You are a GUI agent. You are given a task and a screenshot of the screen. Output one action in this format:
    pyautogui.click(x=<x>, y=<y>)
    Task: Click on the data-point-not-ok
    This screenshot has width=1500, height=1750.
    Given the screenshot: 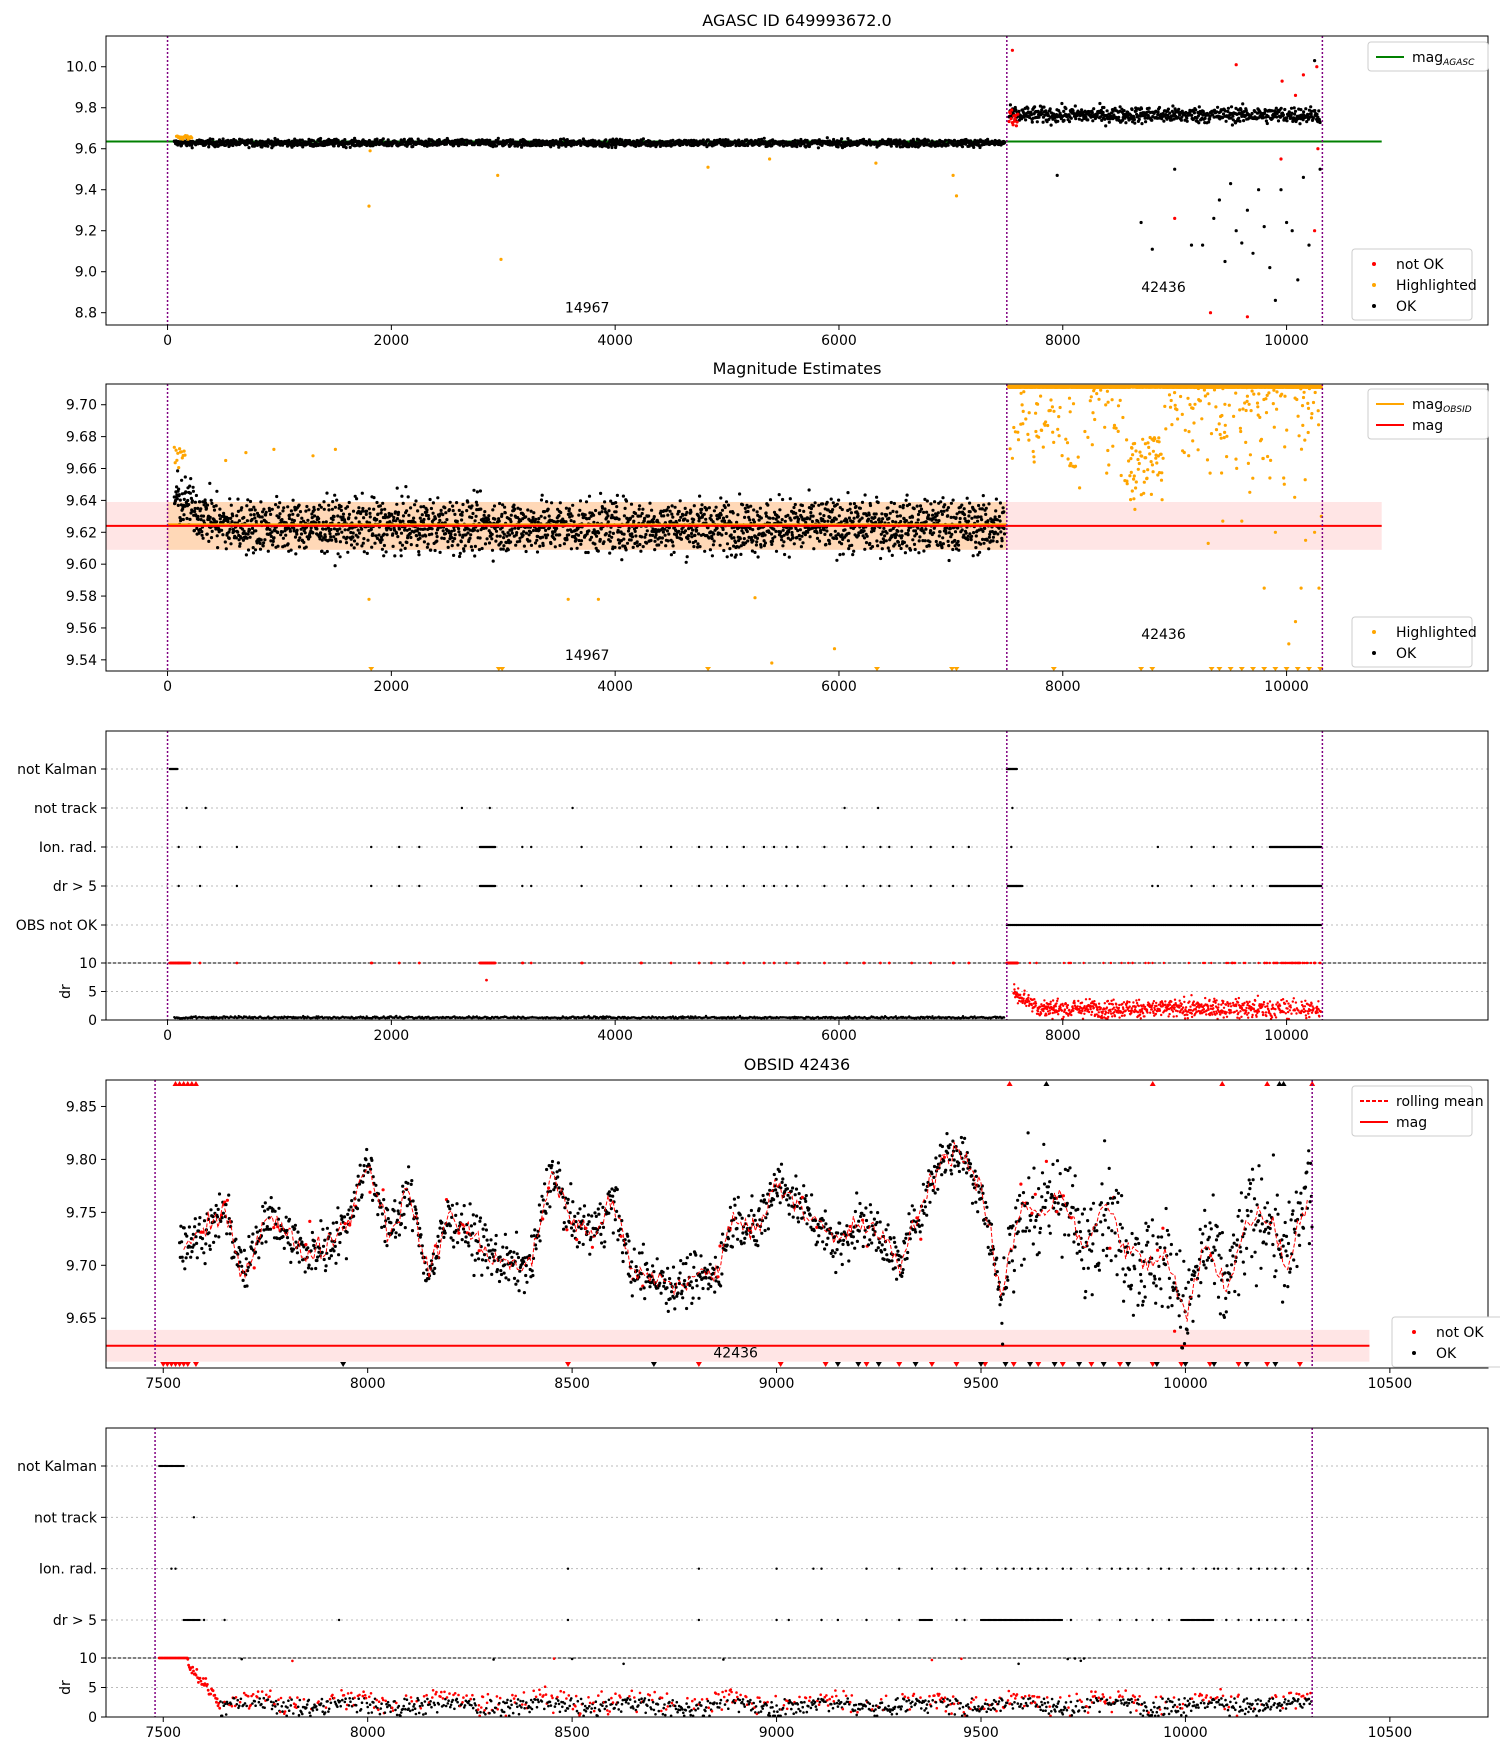 What is the action you would take?
    pyautogui.click(x=1013, y=125)
    